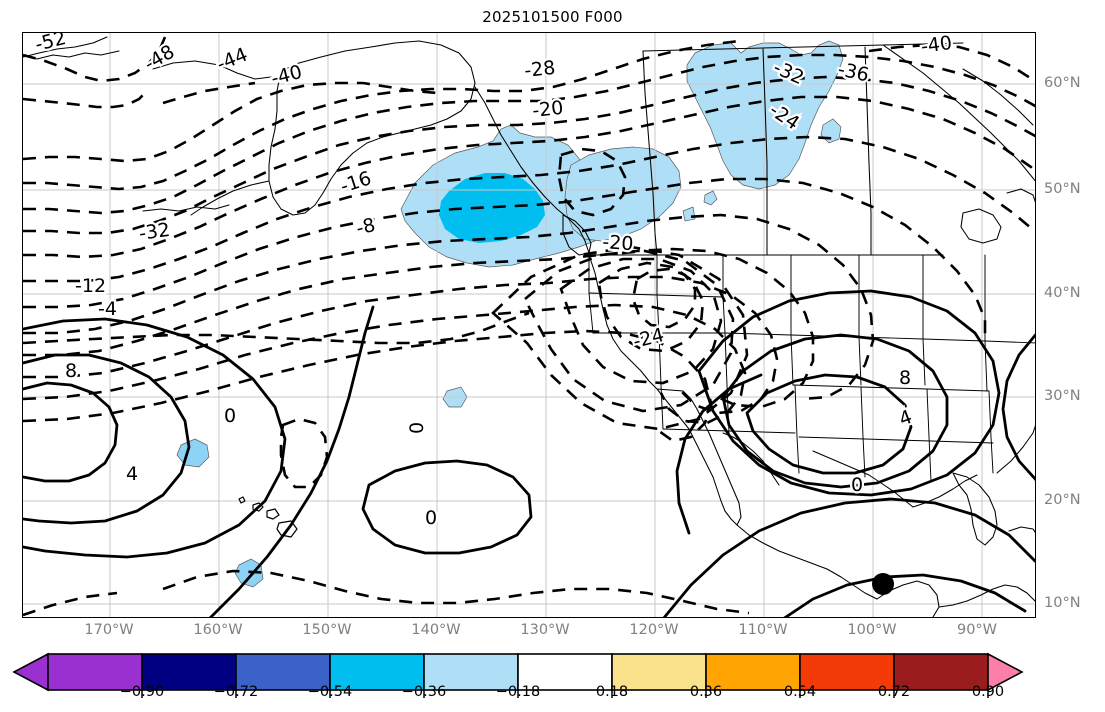  What do you see at coordinates (763, 630) in the screenshot?
I see `lon-tick-label-110w: 110°W` at bounding box center [763, 630].